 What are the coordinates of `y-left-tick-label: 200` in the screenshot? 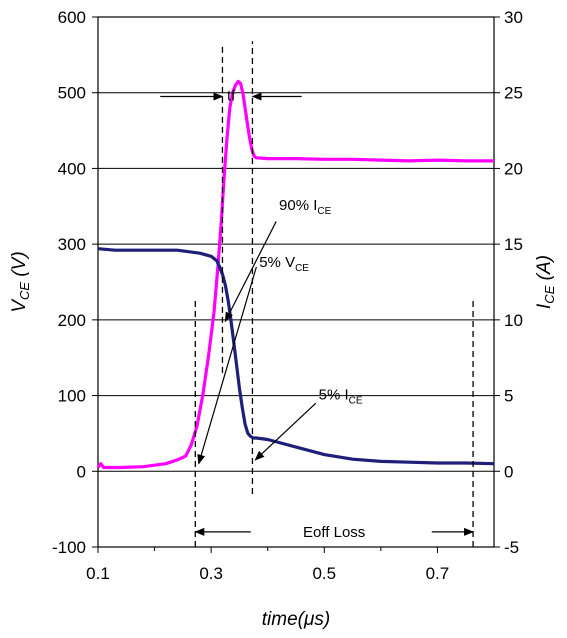 It's located at (72, 320).